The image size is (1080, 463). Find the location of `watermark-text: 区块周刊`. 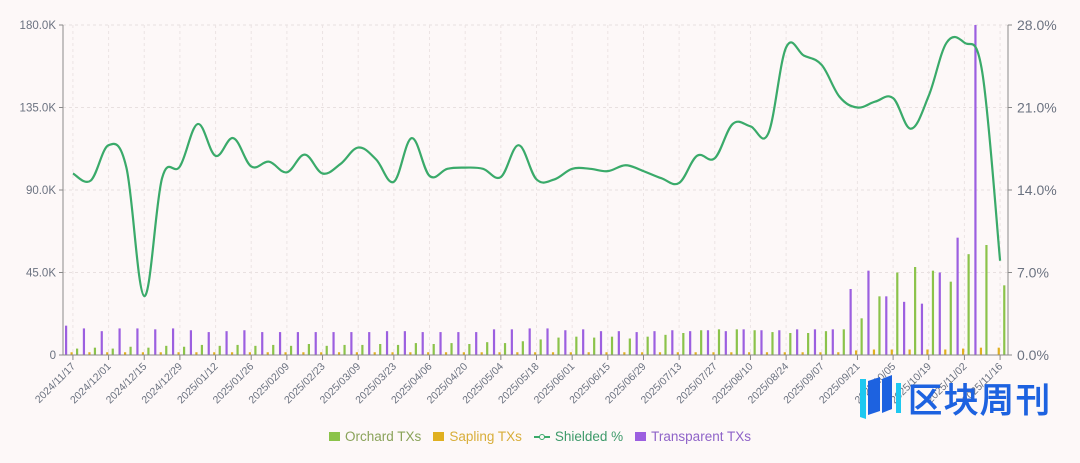

watermark-text: 区块周刊 is located at coordinates (980, 401).